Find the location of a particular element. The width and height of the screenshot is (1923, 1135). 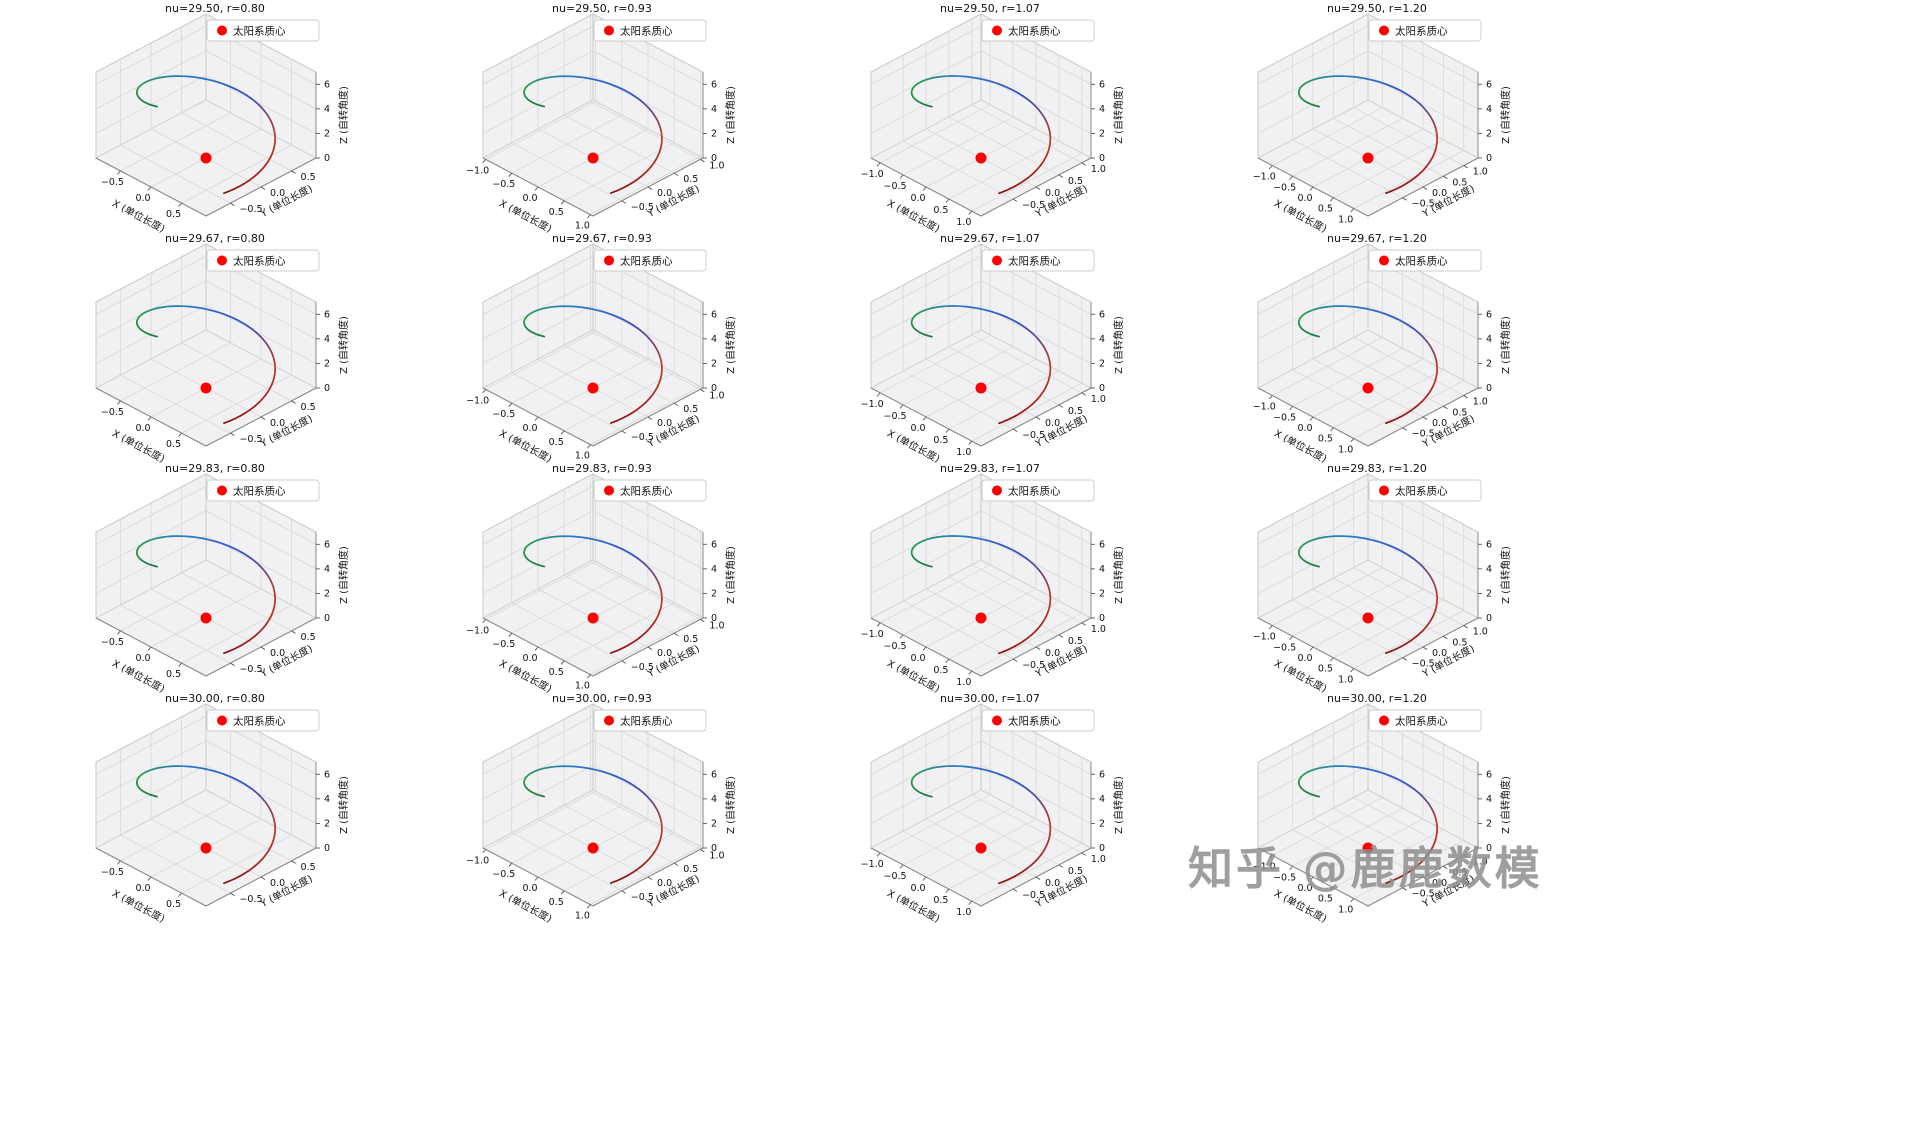

subplot-title: nu=29.67, r=0.80 is located at coordinates (215, 238).